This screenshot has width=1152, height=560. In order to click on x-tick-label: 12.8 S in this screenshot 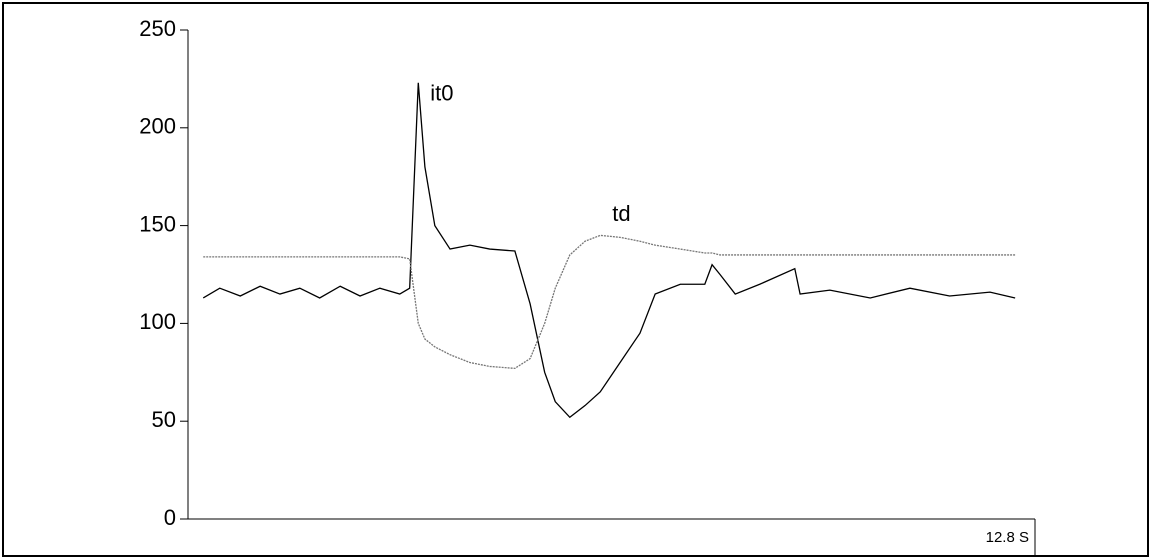, I will do `click(1007, 537)`.